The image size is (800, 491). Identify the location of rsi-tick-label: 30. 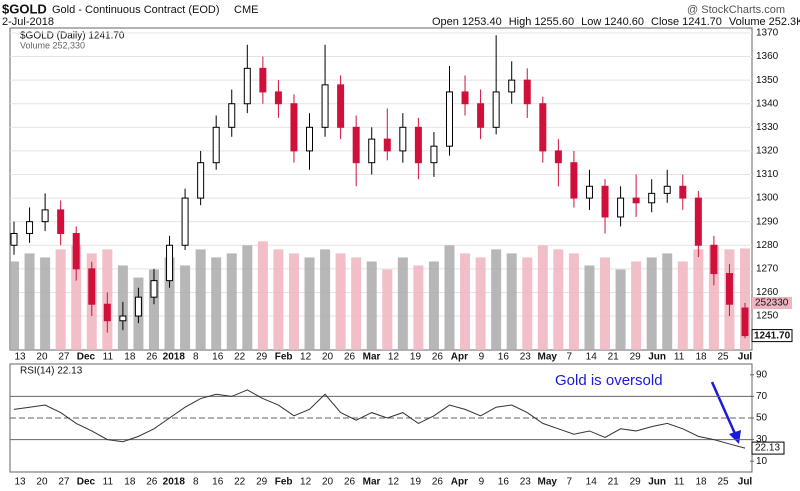
(762, 439).